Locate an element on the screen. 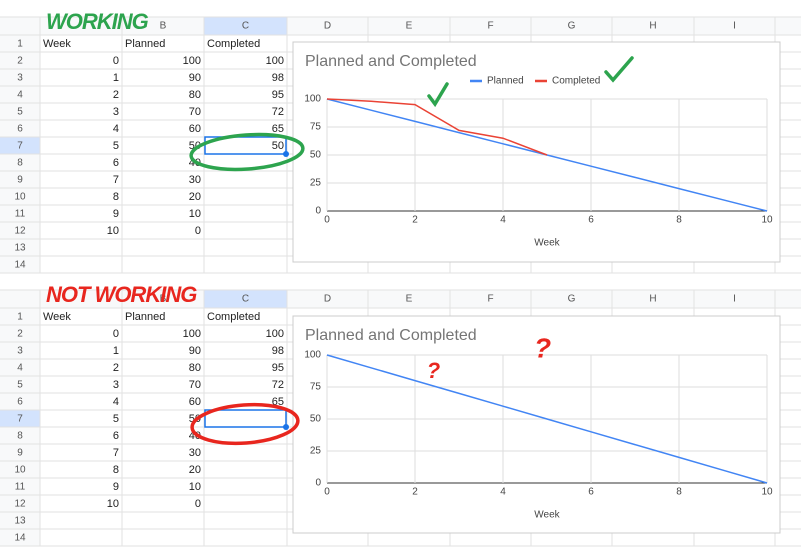  x-axis-label: Week is located at coordinates (547, 515).